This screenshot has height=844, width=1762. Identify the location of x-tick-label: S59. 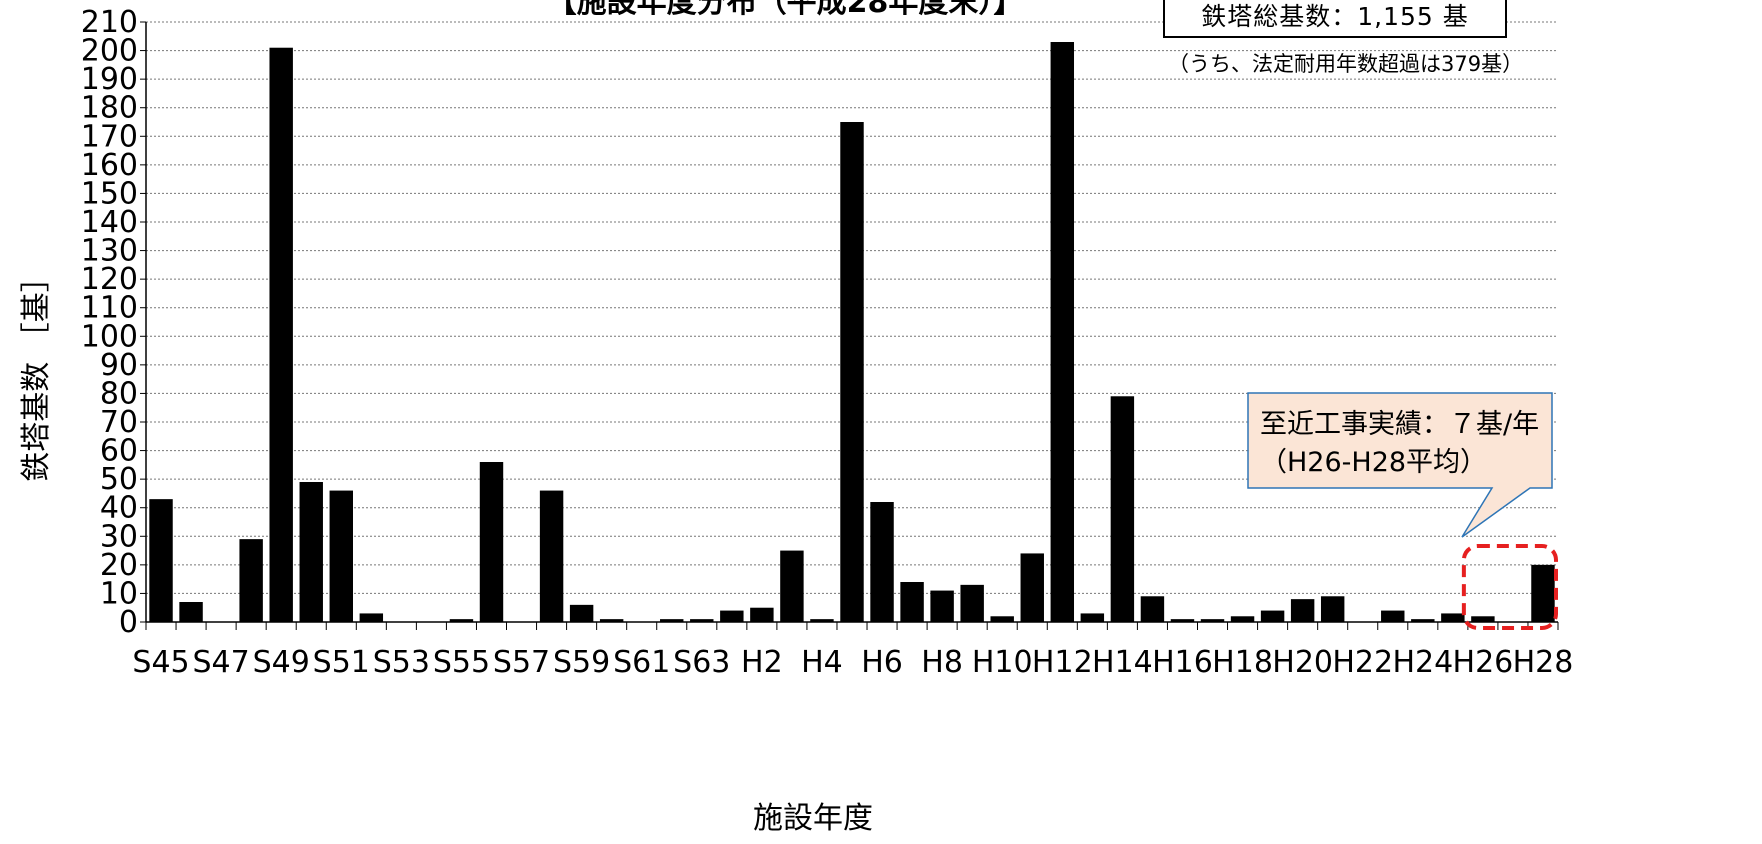
(581, 662).